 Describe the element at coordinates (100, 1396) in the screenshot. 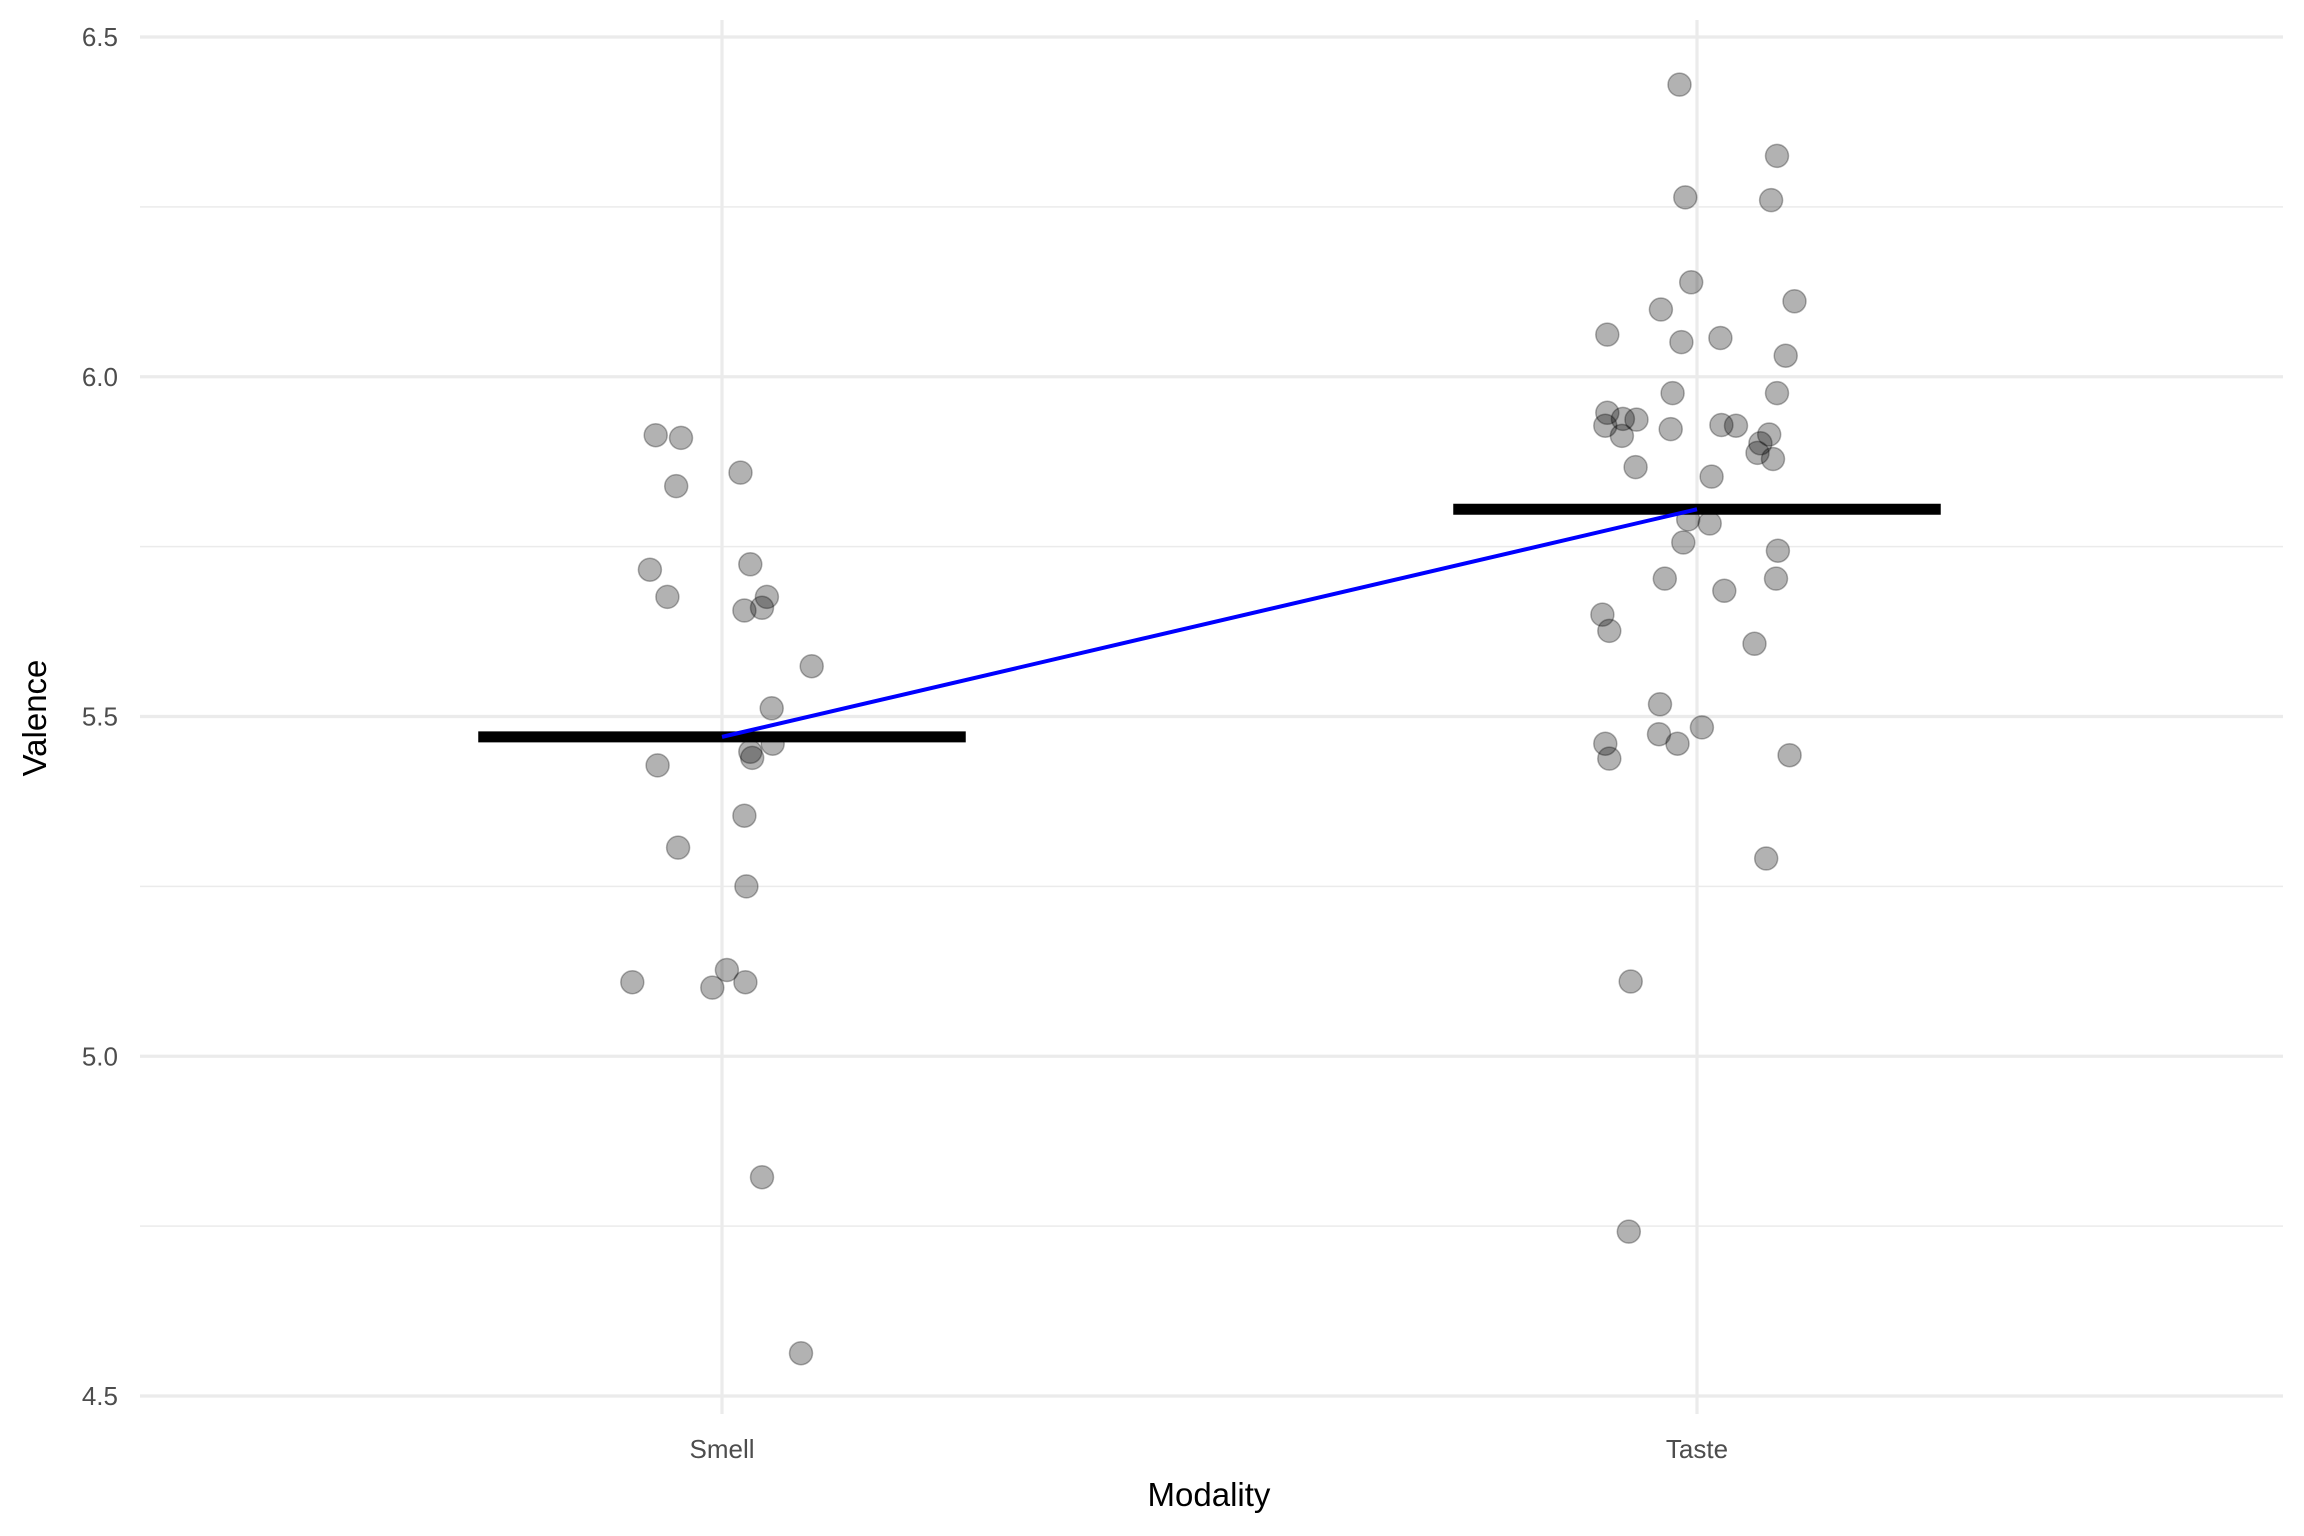

I see `y-tick-label: 4.5` at that location.